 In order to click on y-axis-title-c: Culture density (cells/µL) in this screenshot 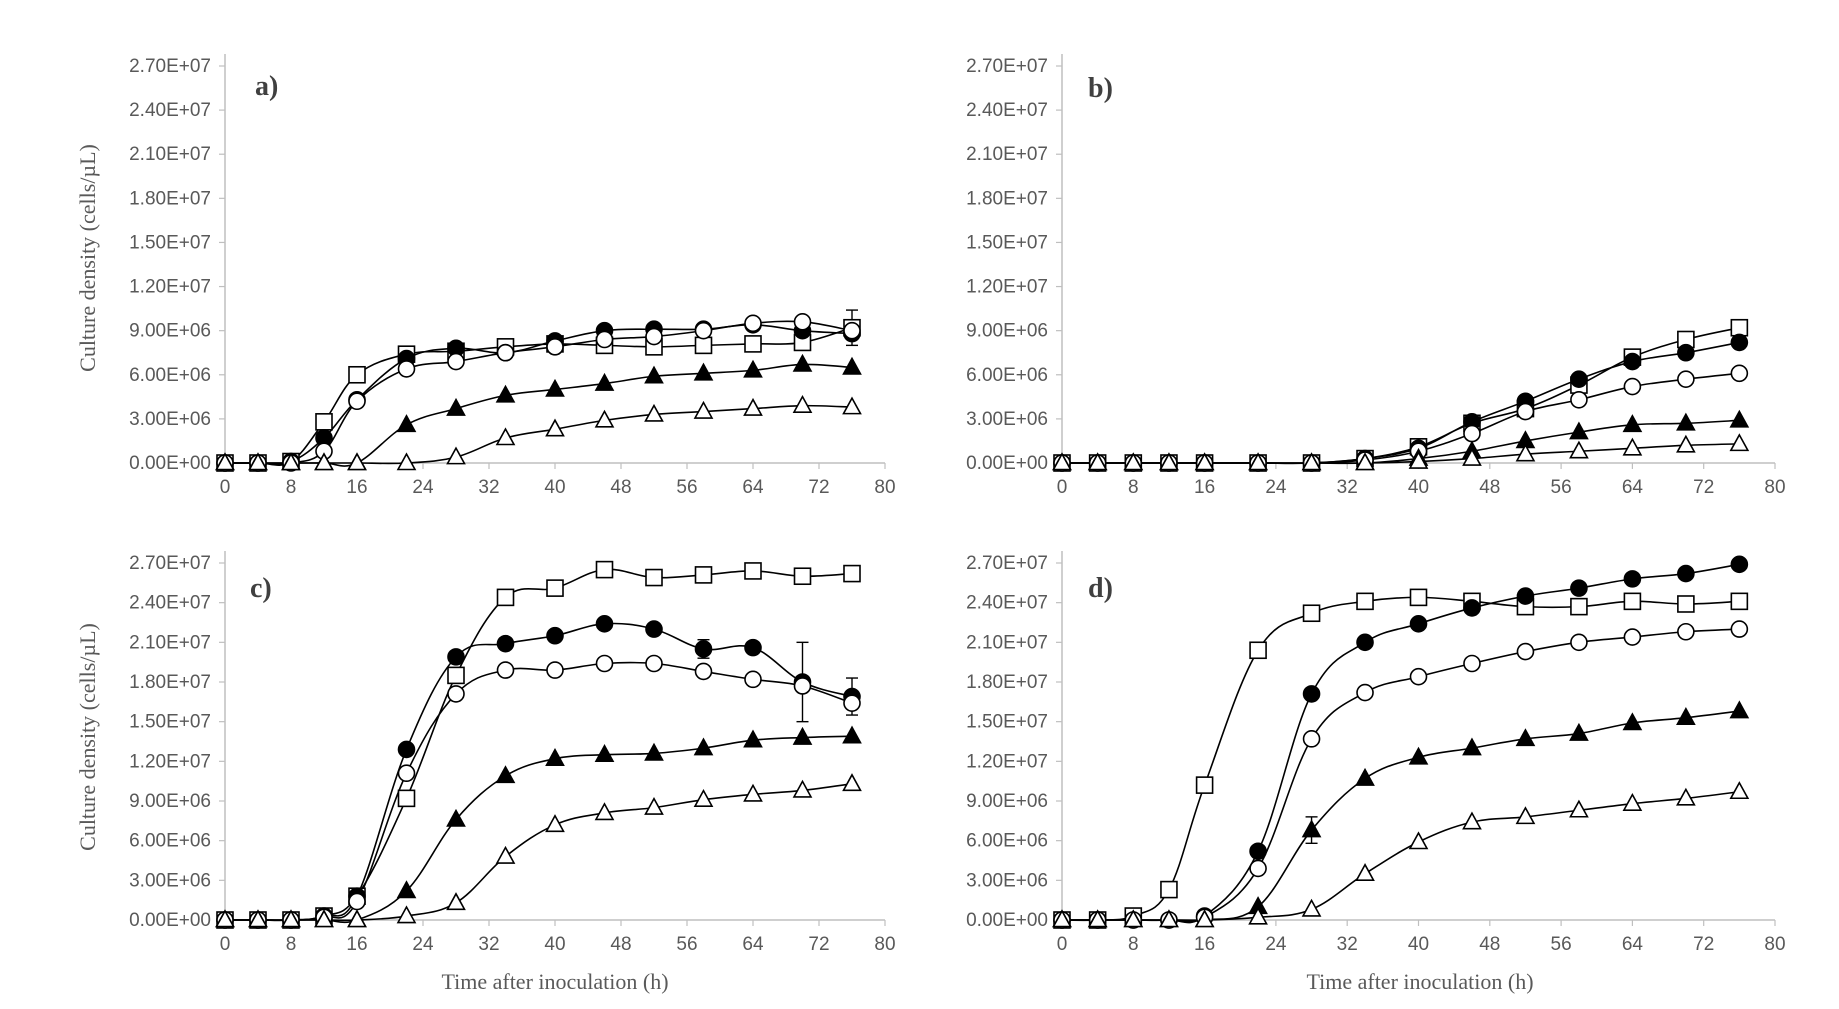, I will do `click(87, 737)`.